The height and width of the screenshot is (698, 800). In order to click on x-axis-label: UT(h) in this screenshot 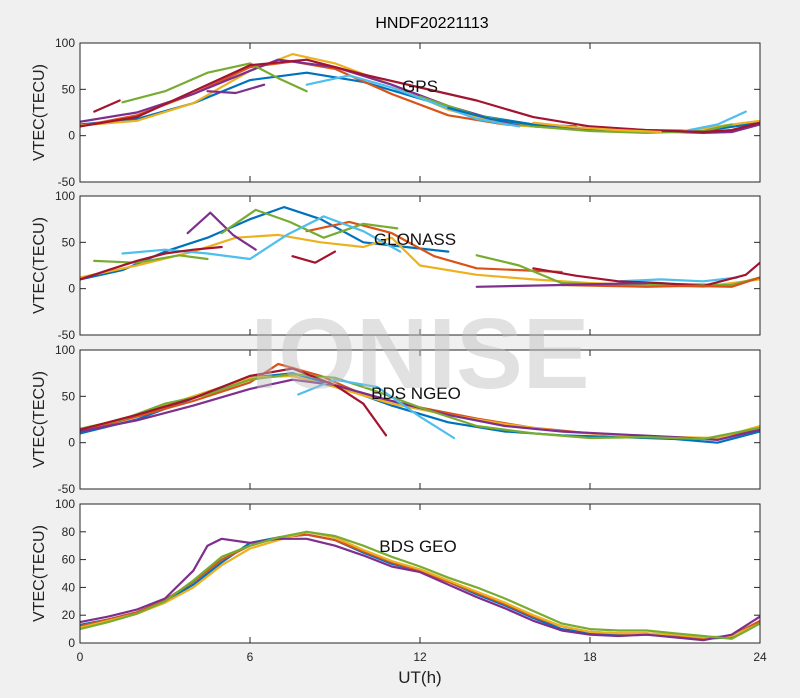, I will do `click(419, 677)`.